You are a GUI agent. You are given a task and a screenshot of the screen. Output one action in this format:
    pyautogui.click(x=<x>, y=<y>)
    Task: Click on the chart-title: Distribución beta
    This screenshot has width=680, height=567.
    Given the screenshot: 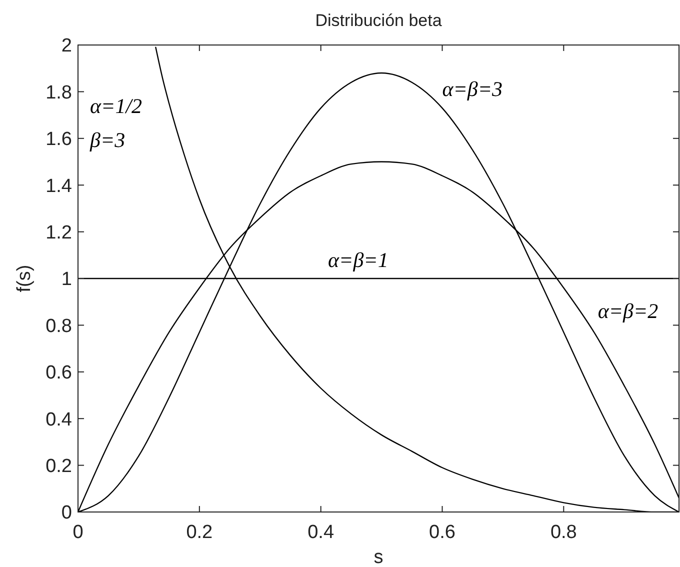 What is the action you would take?
    pyautogui.click(x=378, y=20)
    